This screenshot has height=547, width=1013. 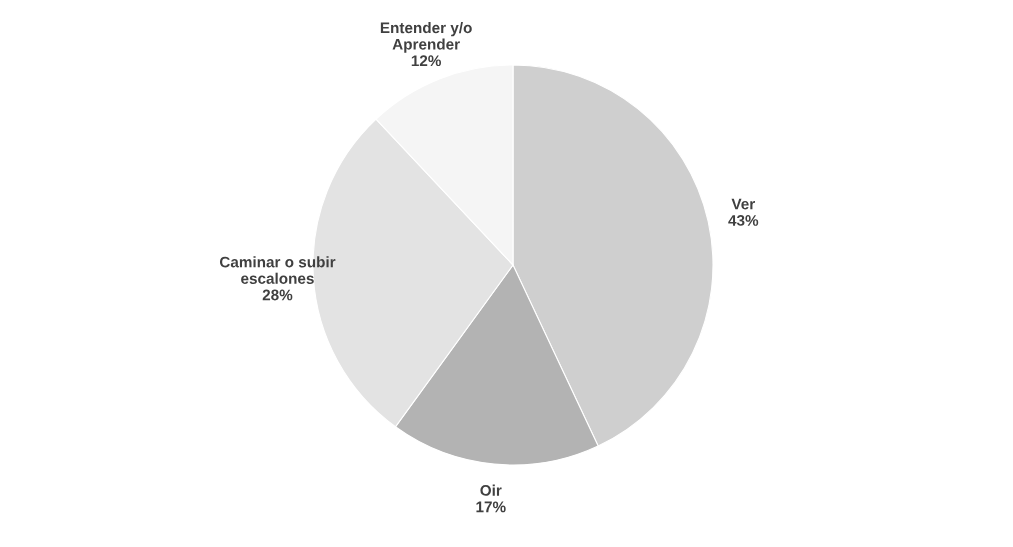 I want to click on slice-label: Entender y/o Aprender, so click(x=426, y=37).